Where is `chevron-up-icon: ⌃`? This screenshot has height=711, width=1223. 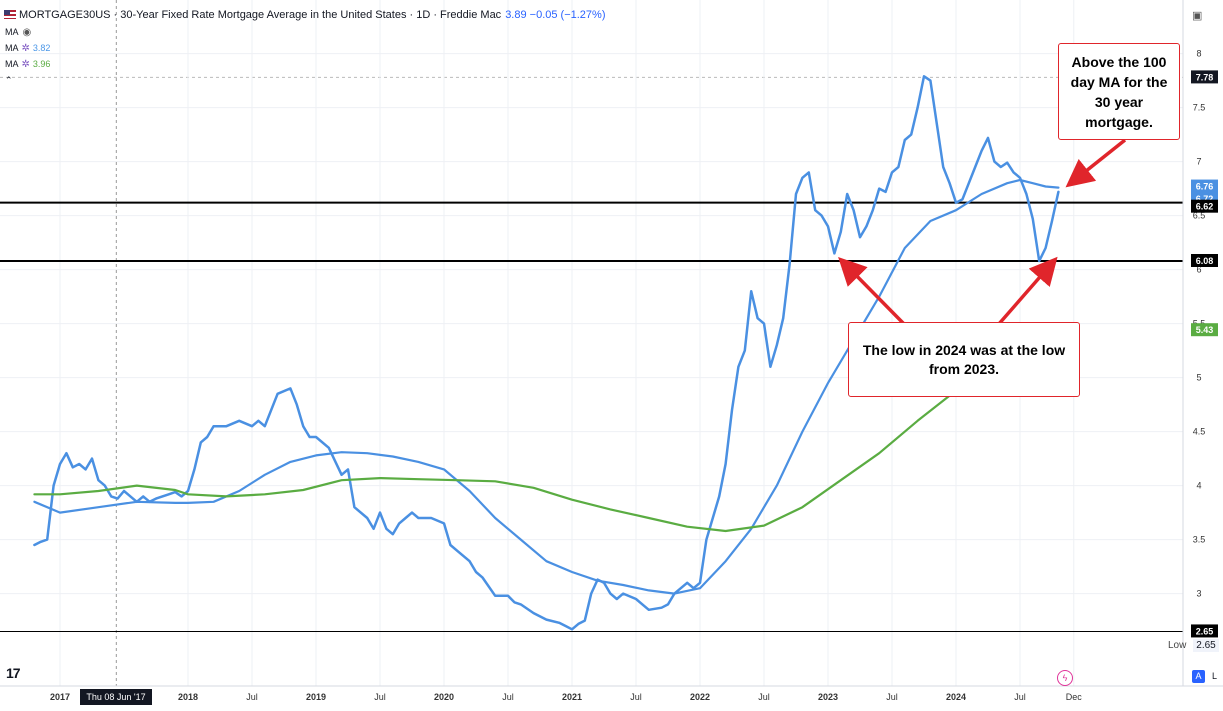 chevron-up-icon: ⌃ is located at coordinates (9, 80).